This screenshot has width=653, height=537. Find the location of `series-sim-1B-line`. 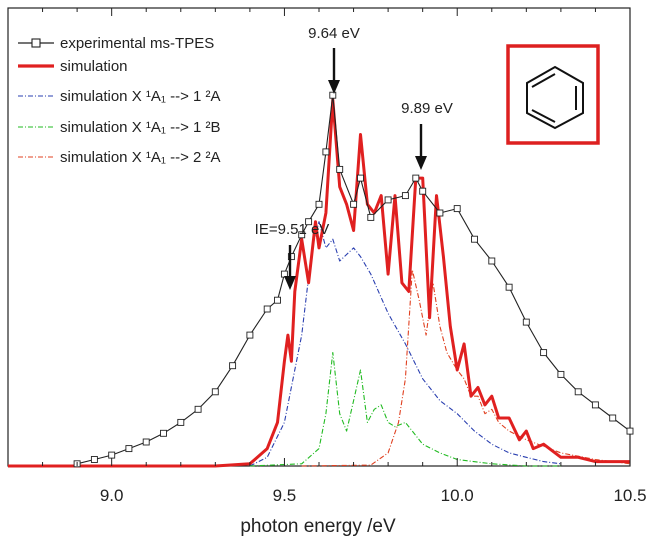

series-sim-1B-line is located at coordinates (405, 409).